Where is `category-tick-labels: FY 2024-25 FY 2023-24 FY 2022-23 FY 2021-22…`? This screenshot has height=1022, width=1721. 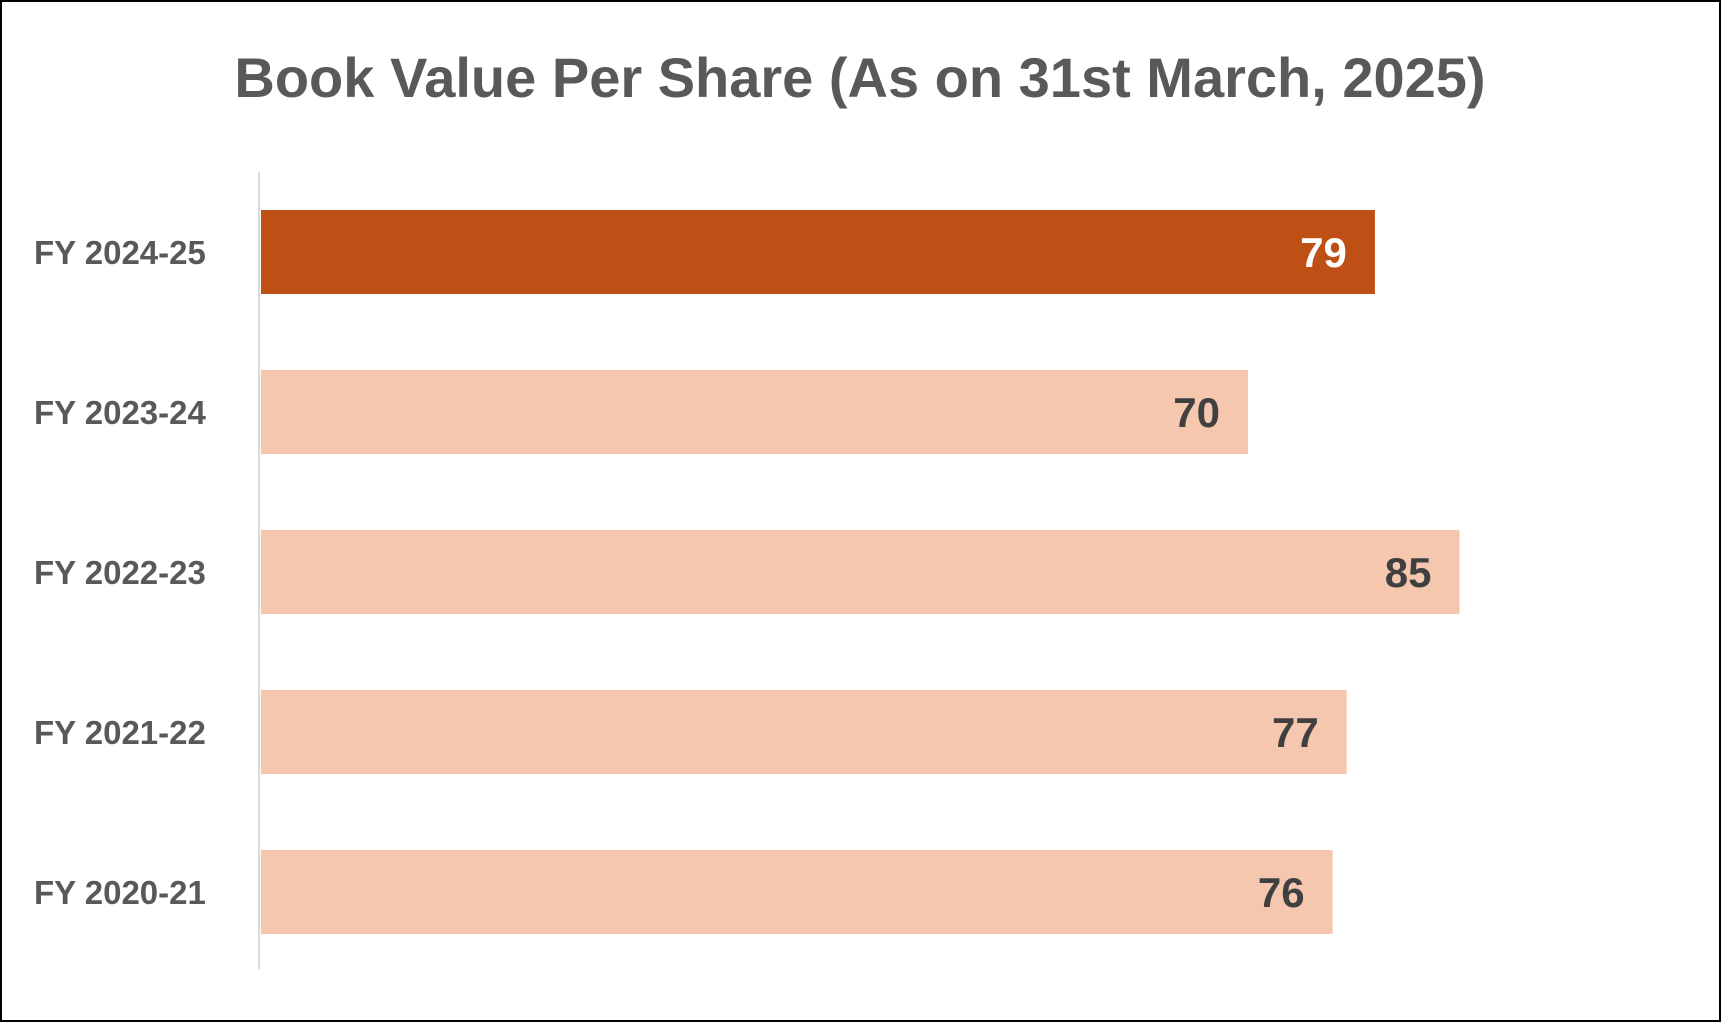 category-tick-labels: FY 2024-25 FY 2023-24 FY 2022-23 FY 2021-22… is located at coordinates (120, 572).